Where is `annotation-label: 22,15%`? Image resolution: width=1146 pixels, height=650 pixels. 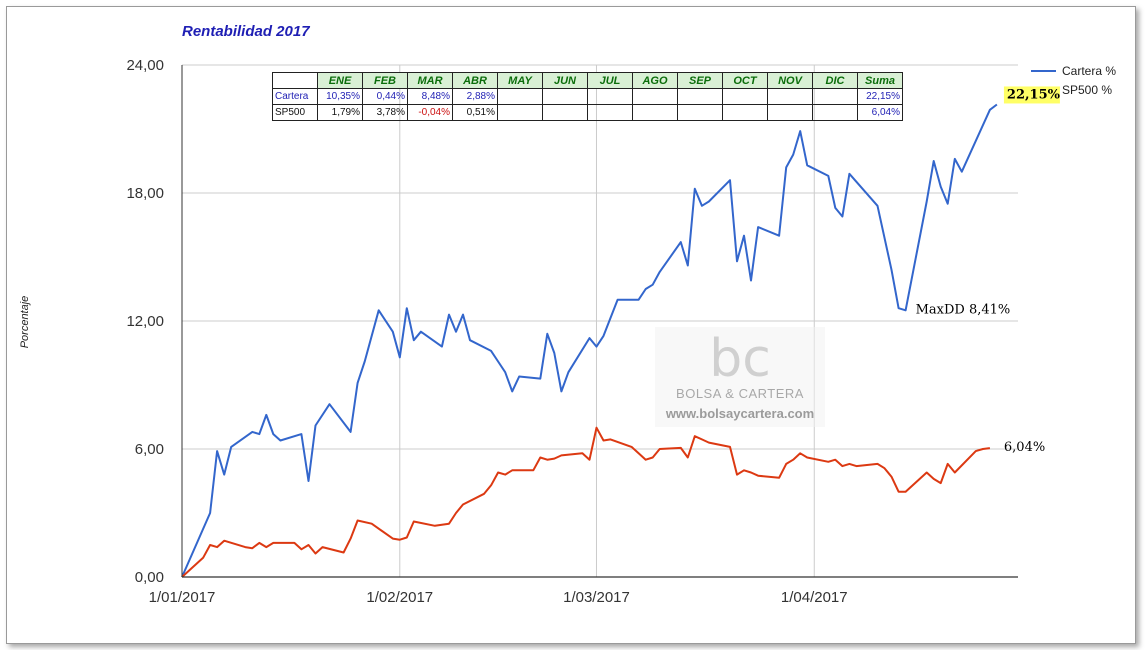 annotation-label: 22,15% is located at coordinates (1034, 94).